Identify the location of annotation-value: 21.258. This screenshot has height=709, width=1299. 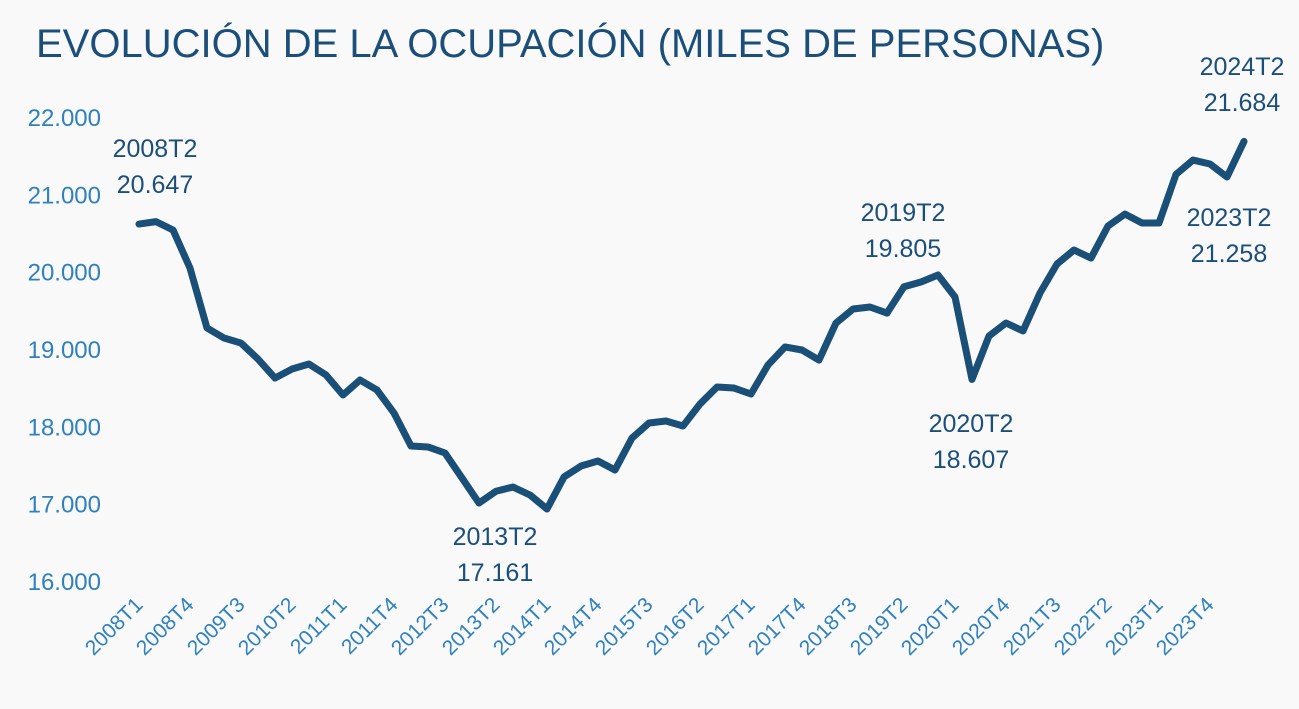
(1229, 254).